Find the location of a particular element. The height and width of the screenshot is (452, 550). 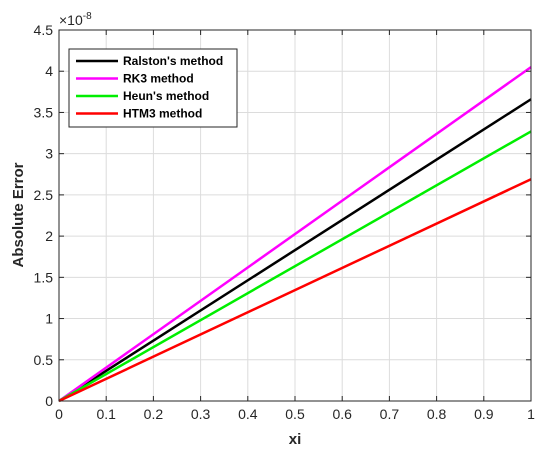

y-tick-label: 3.5 is located at coordinates (44, 112).